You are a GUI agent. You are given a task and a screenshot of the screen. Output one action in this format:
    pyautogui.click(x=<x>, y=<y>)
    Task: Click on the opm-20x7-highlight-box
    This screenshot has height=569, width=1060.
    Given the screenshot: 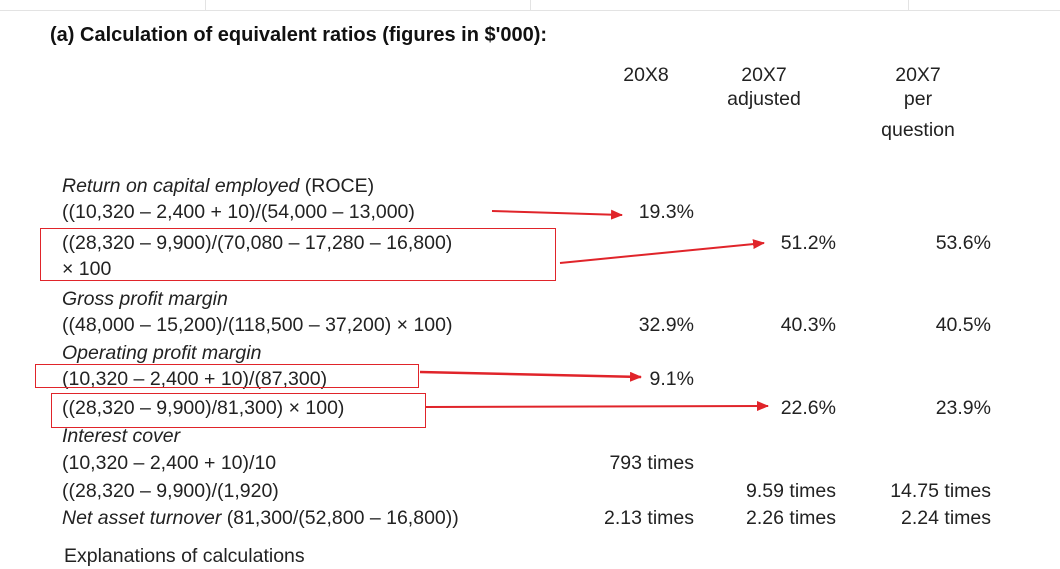 What is the action you would take?
    pyautogui.click(x=238, y=410)
    